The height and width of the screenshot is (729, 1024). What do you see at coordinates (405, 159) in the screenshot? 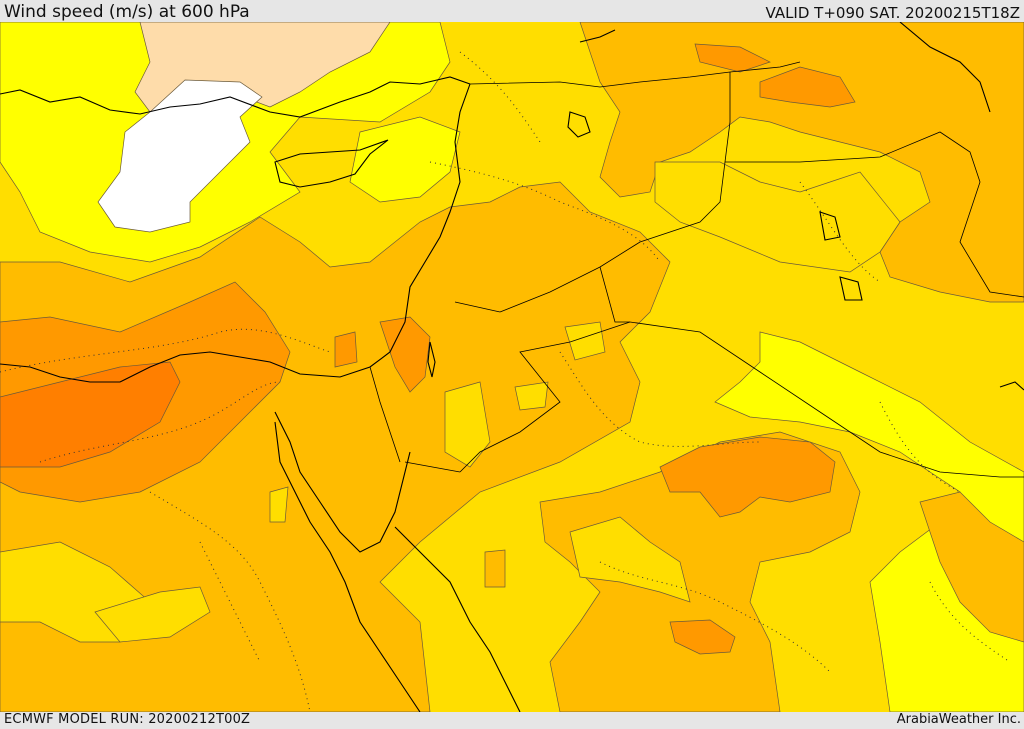
I see `band-bright-yellow-cyprus` at bounding box center [405, 159].